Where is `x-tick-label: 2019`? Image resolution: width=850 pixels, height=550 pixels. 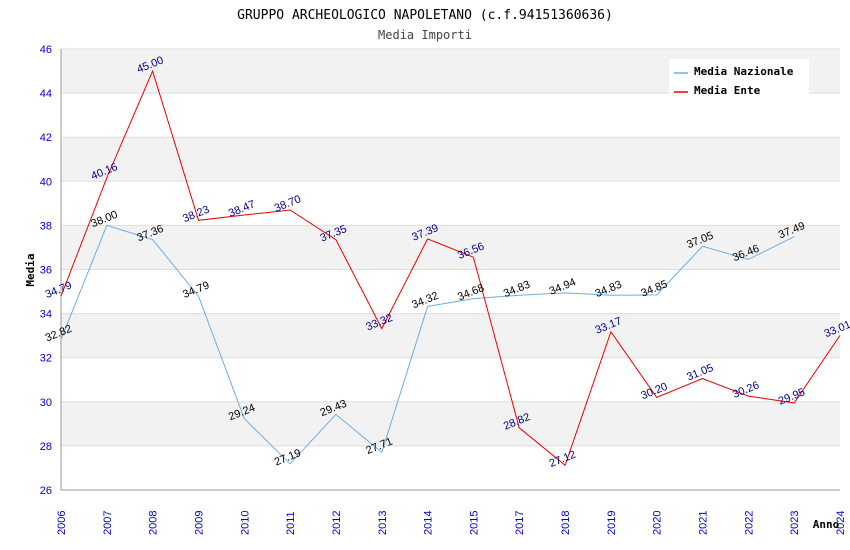 x-tick-label: 2019 is located at coordinates (612, 523).